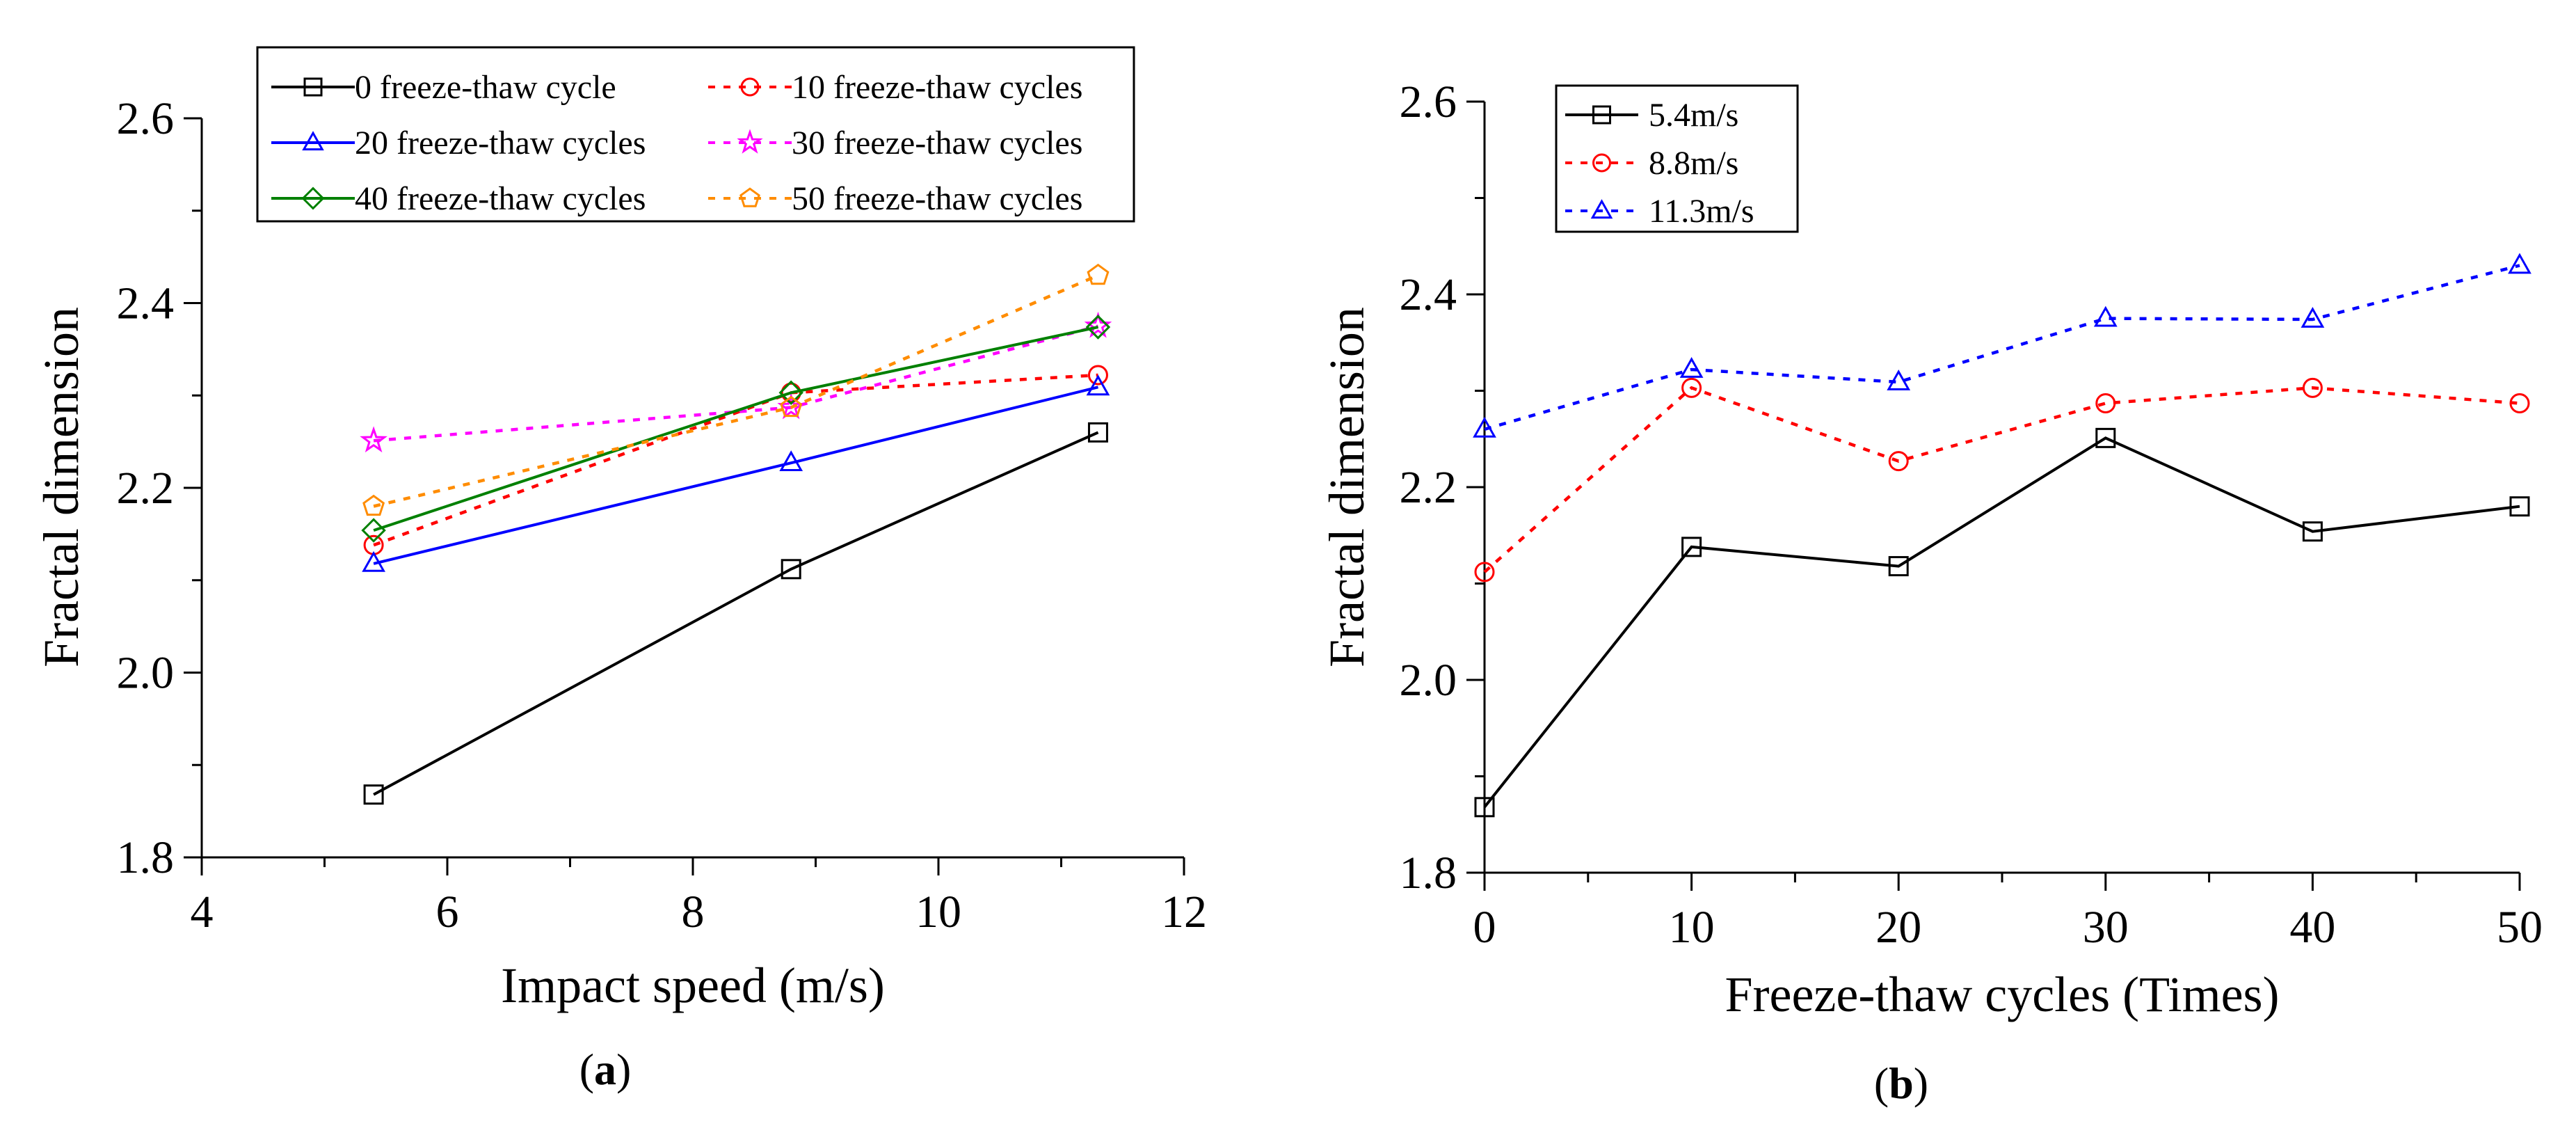 This screenshot has height=1142, width=2576. I want to click on x-tick-label: 30, so click(2106, 928).